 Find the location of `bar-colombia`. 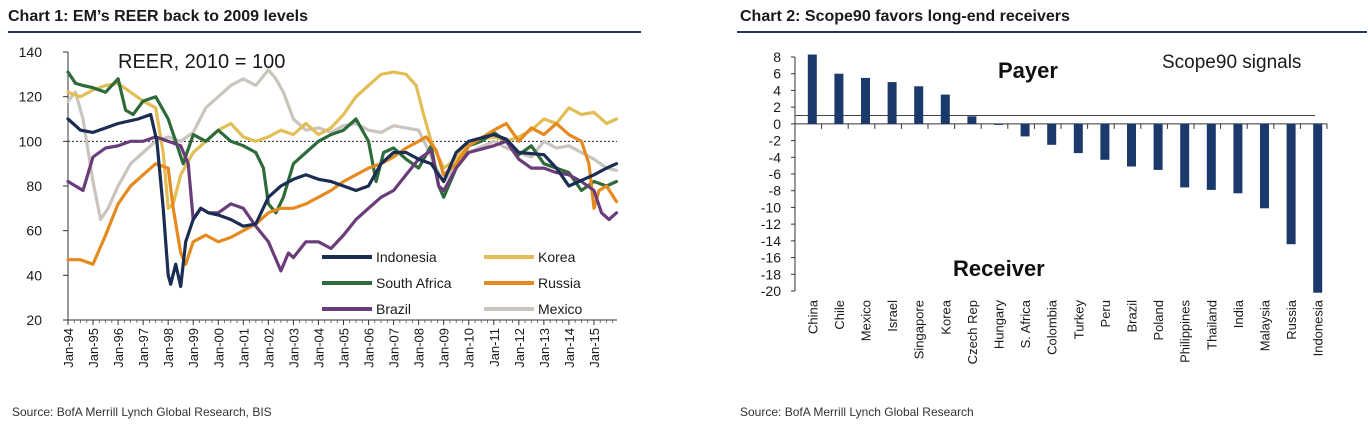

bar-colombia is located at coordinates (1052, 134).